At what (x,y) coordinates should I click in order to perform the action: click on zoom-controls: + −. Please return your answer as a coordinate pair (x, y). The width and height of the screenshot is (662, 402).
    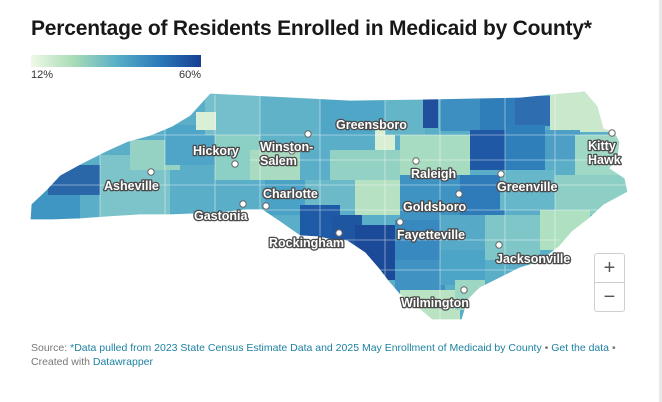
    Looking at the image, I should click on (609, 282).